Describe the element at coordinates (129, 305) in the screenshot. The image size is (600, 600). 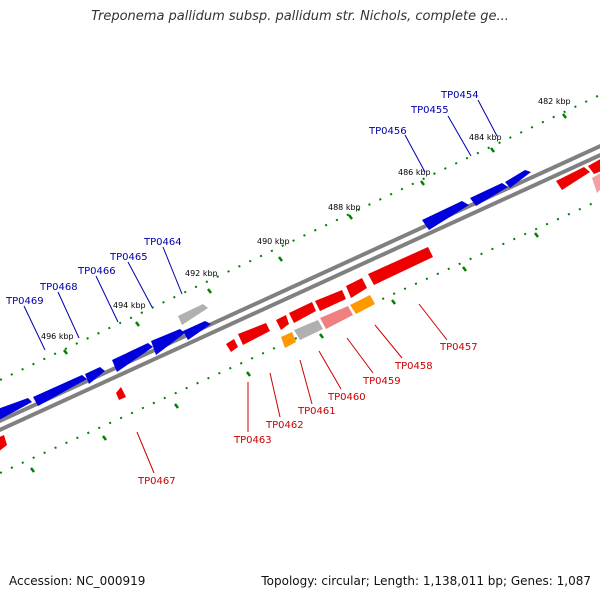
I see `kbp-label: 494 kbp` at that location.